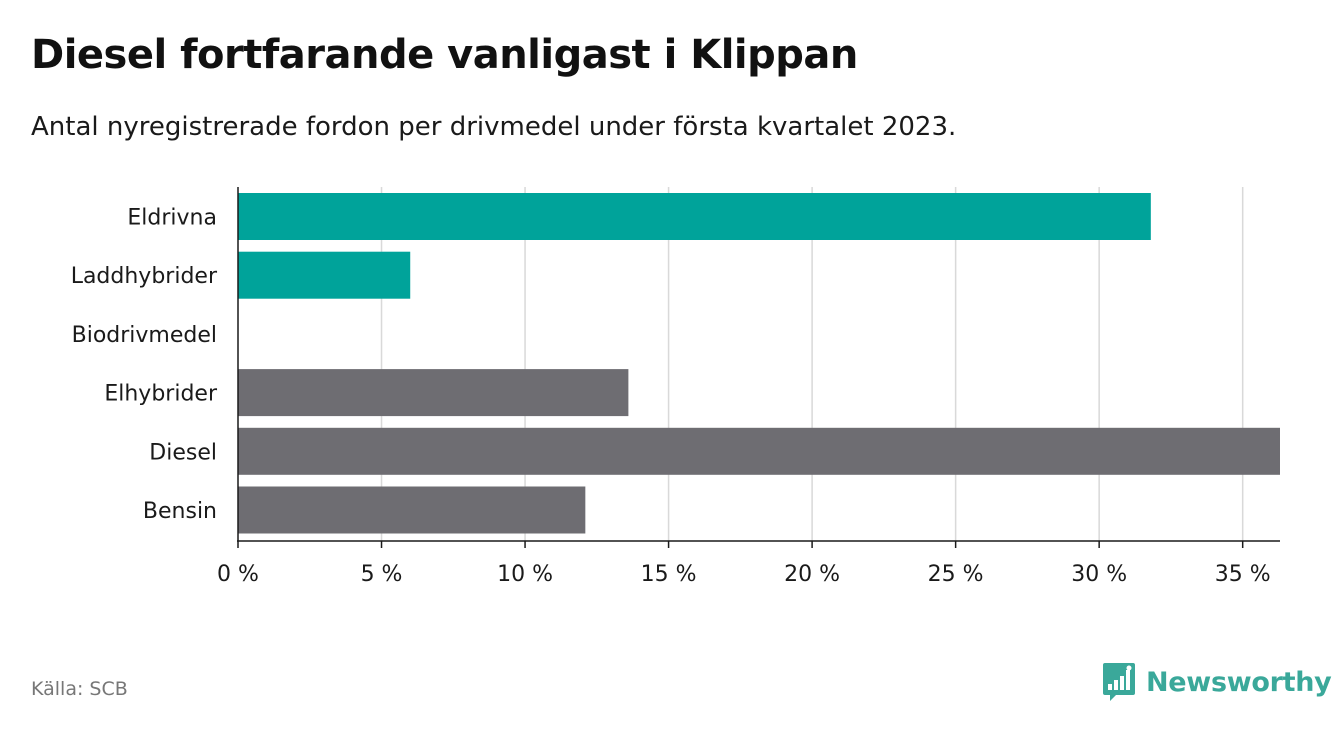  Describe the element at coordinates (956, 574) in the screenshot. I see `x-tick-label: 25 %` at that location.